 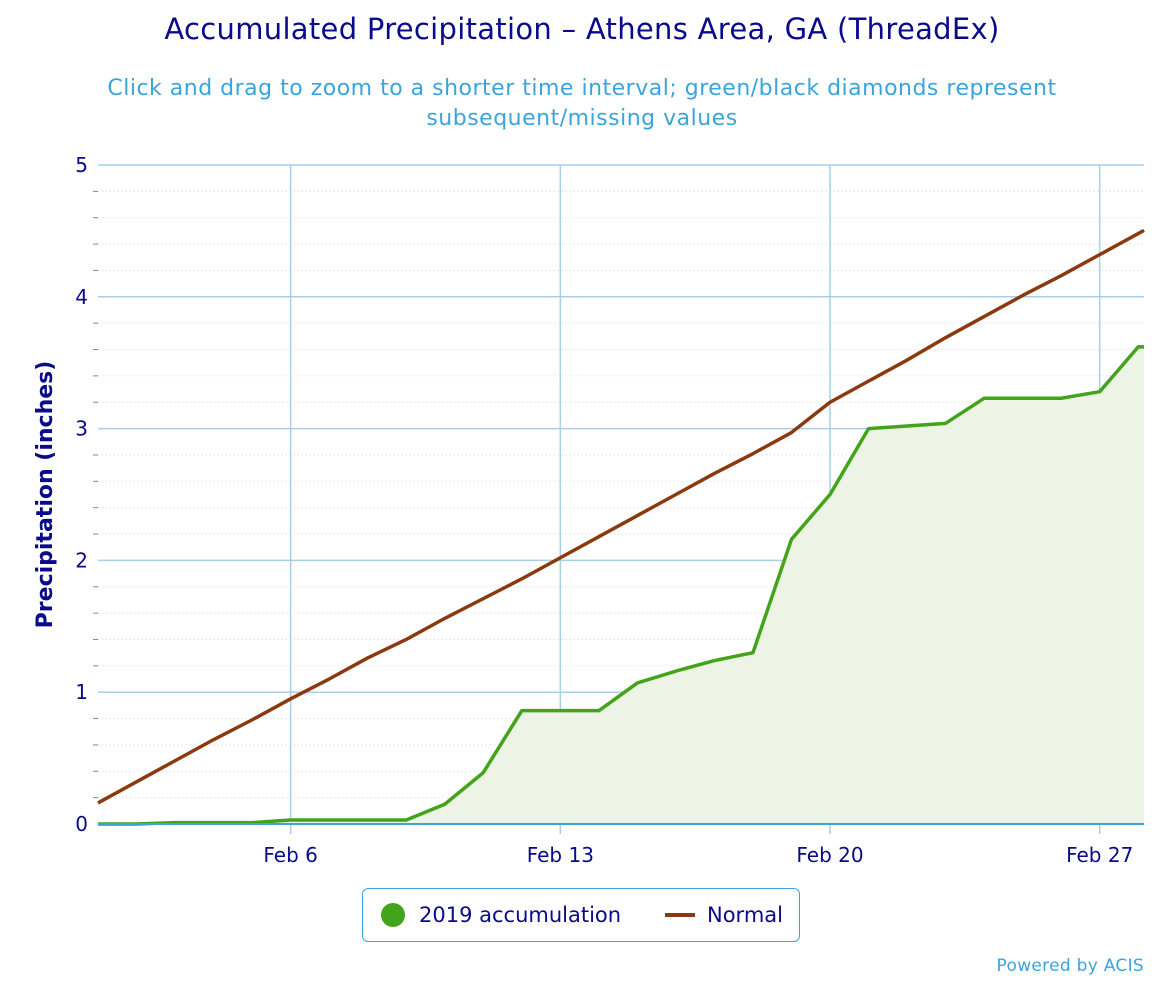 I want to click on y-tick-label: 0, so click(x=81, y=824).